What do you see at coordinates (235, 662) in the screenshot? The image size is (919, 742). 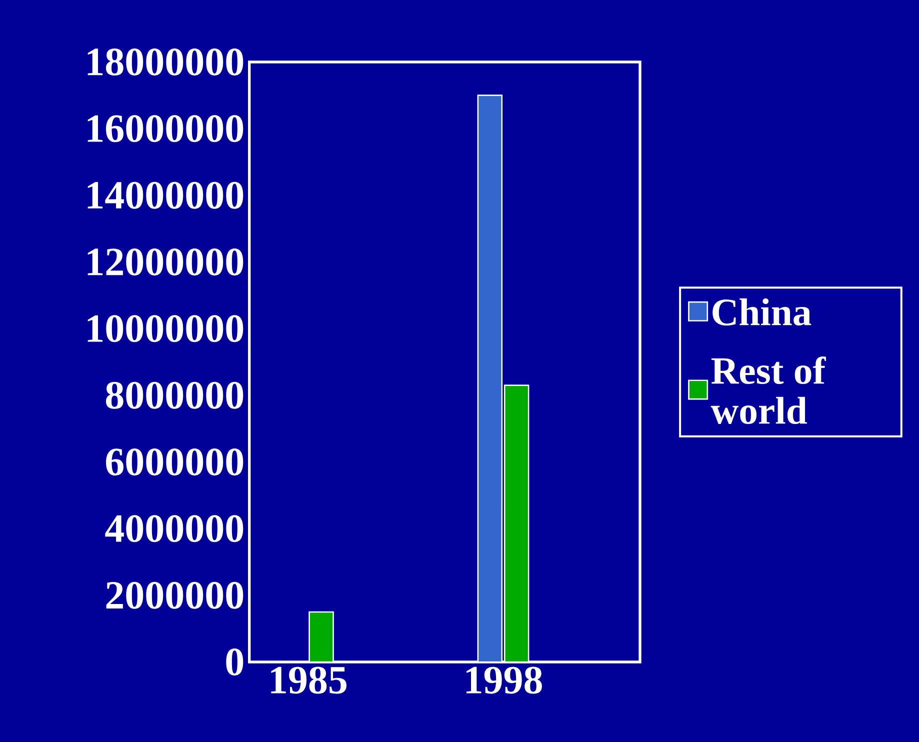 I see `y-tick-label: 0` at bounding box center [235, 662].